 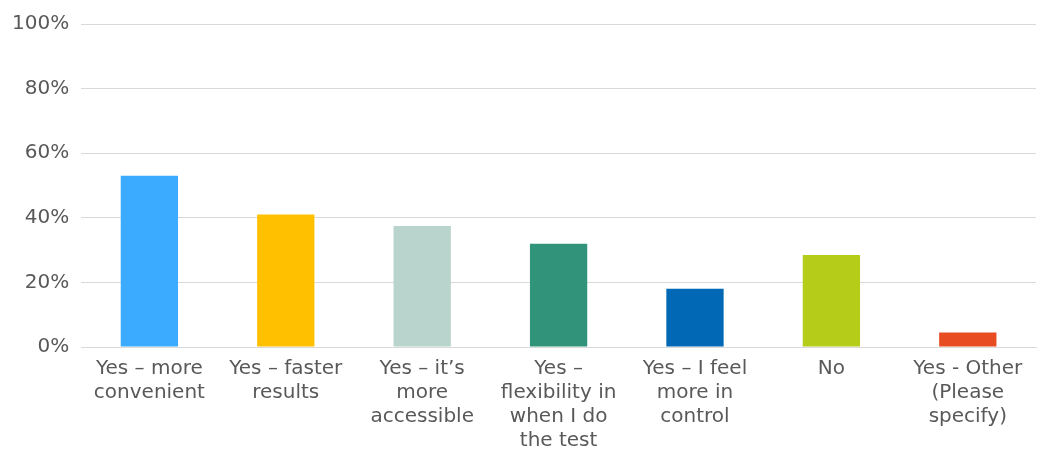 I want to click on x-tick-label: Yes - Other (Please specify), so click(x=968, y=391).